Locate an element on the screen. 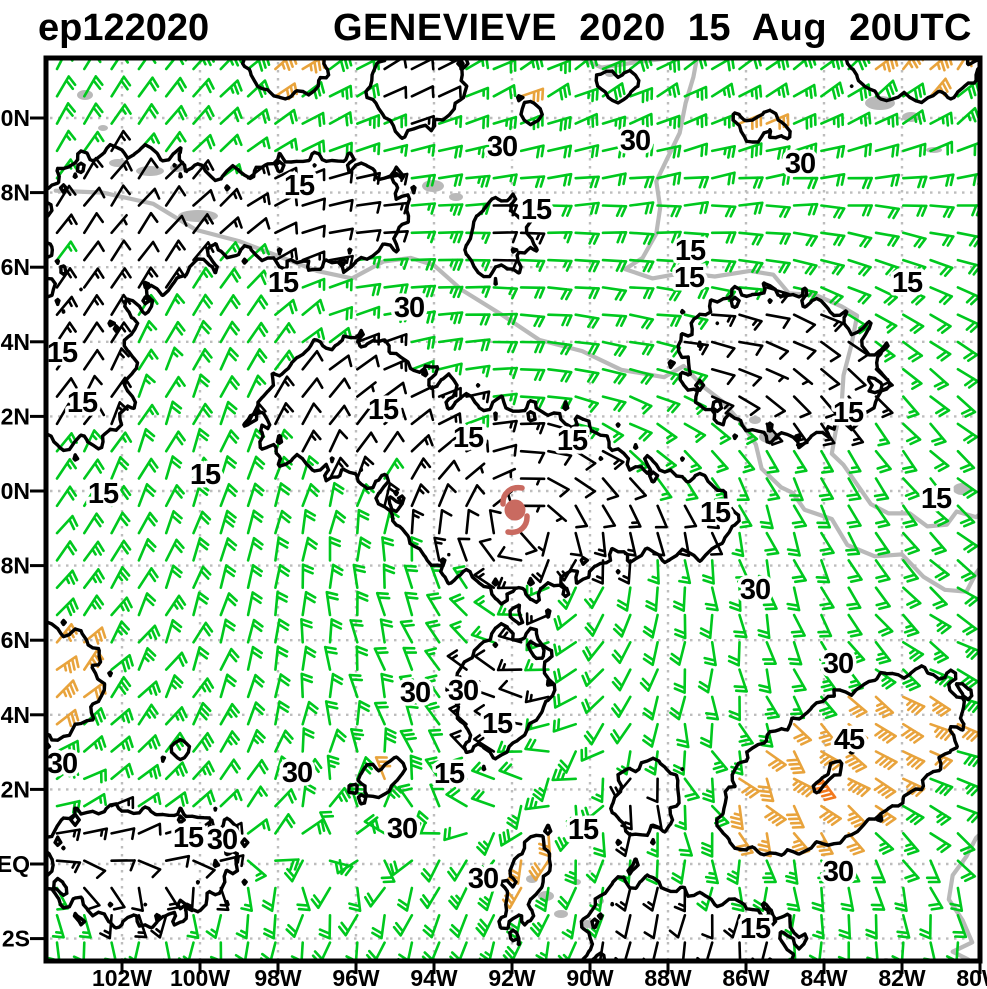 The image size is (987, 989). lon-label-94W: 94W is located at coordinates (434, 977).